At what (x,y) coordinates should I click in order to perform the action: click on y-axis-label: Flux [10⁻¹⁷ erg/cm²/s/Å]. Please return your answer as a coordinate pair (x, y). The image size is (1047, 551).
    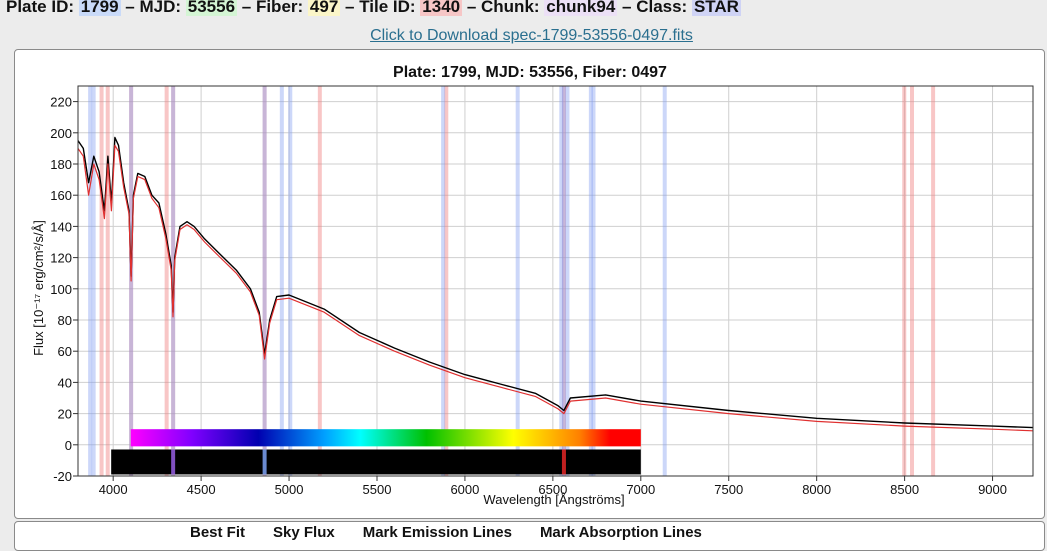
    Looking at the image, I should click on (38, 288).